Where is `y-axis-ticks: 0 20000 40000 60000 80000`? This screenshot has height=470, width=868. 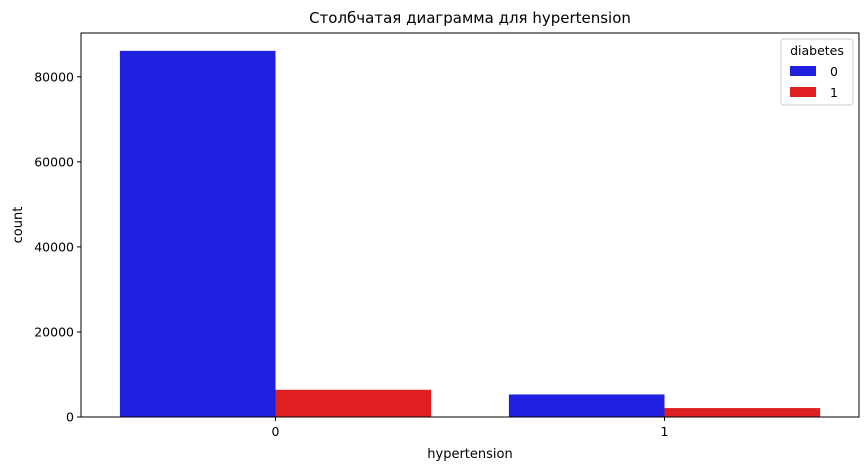 y-axis-ticks: 0 20000 40000 60000 80000 is located at coordinates (57, 247).